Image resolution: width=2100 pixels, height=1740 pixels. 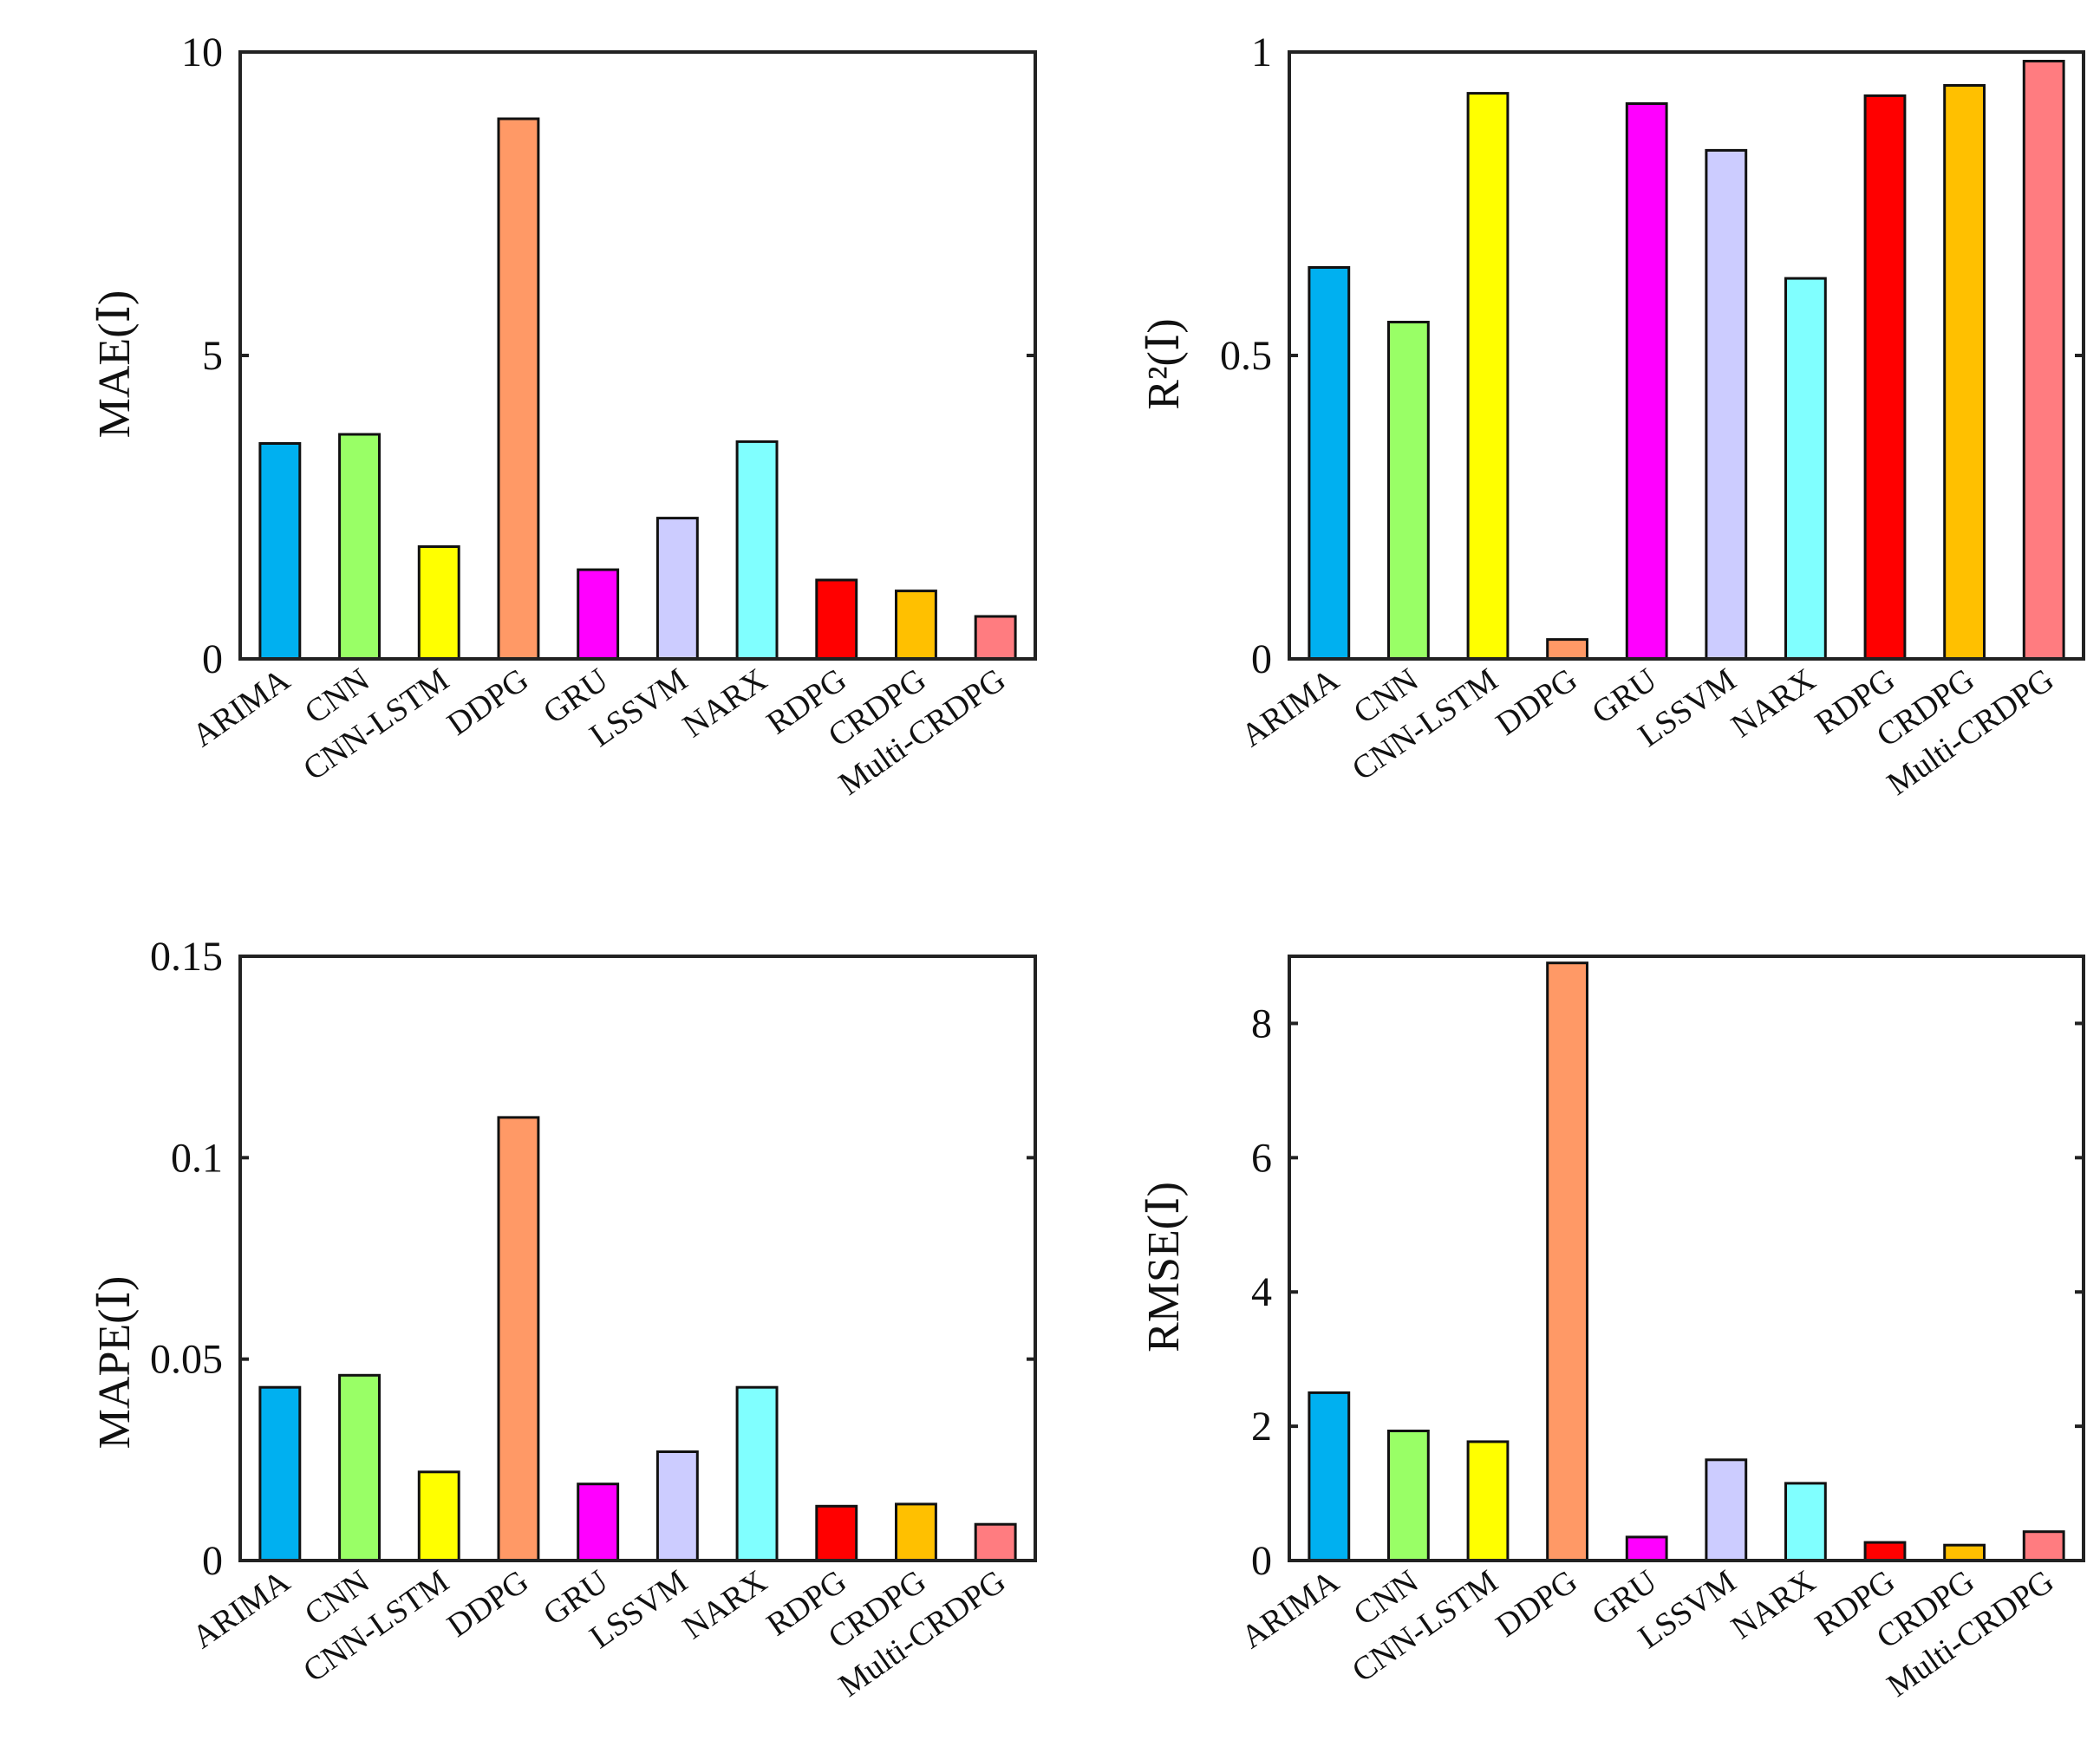 What do you see at coordinates (1261, 1023) in the screenshot?
I see `y-tick-label: 8` at bounding box center [1261, 1023].